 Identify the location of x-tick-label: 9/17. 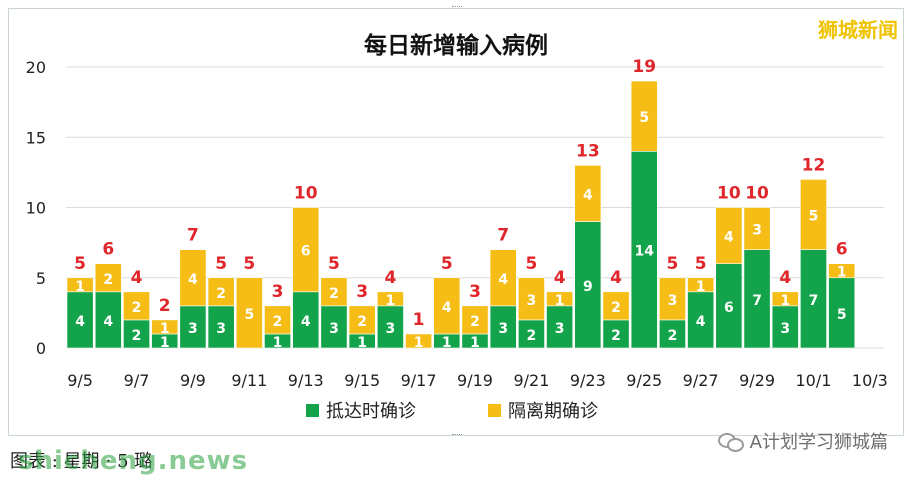
(419, 380).